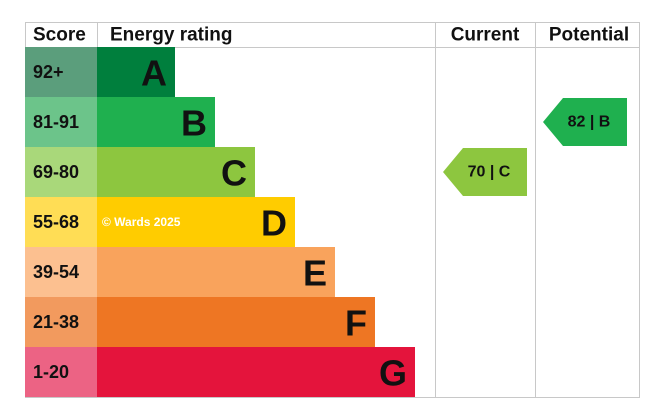 The width and height of the screenshot is (655, 410). Describe the element at coordinates (315, 273) in the screenshot. I see `band-letter: E` at that location.